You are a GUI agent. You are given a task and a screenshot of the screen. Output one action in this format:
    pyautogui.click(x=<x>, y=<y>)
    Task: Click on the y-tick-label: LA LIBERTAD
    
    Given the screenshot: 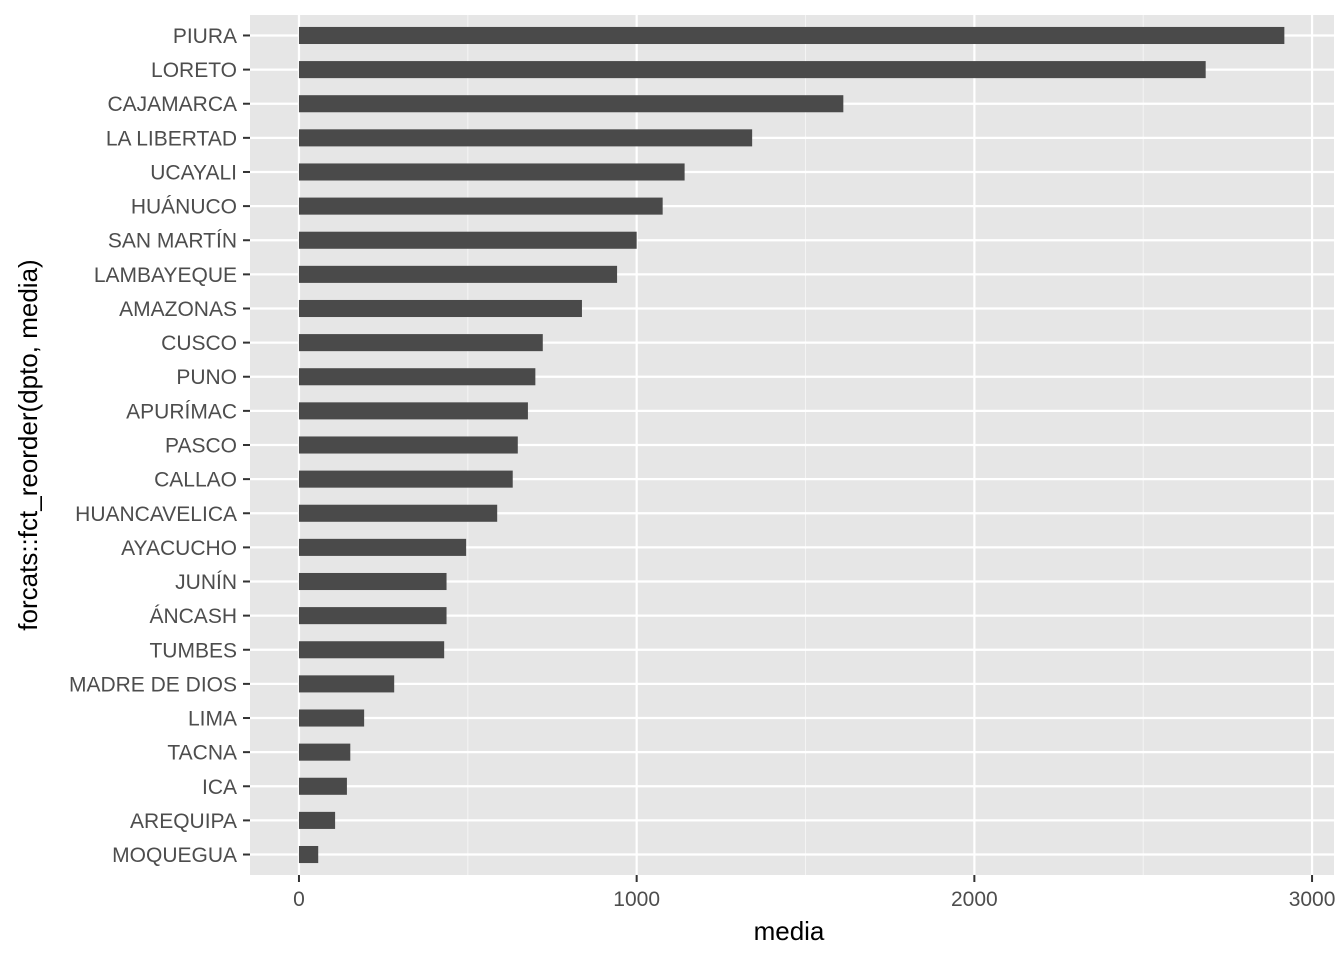 What is the action you would take?
    pyautogui.click(x=171, y=138)
    